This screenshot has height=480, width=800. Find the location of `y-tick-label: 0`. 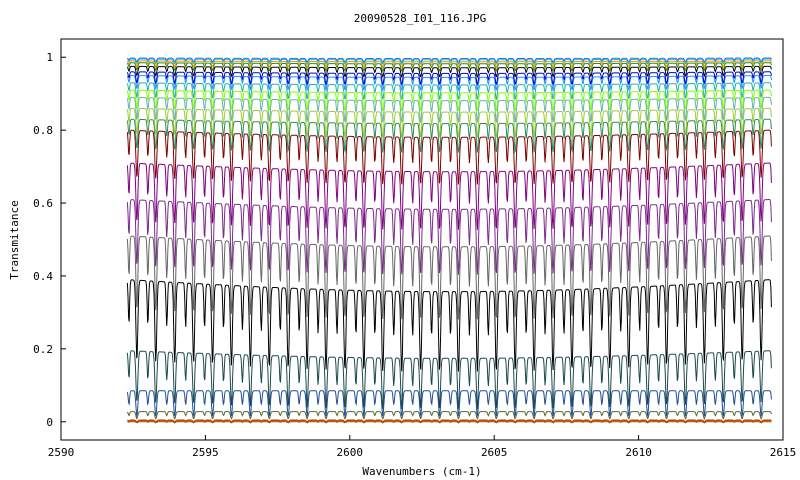

y-tick-label: 0 is located at coordinates (49, 422).